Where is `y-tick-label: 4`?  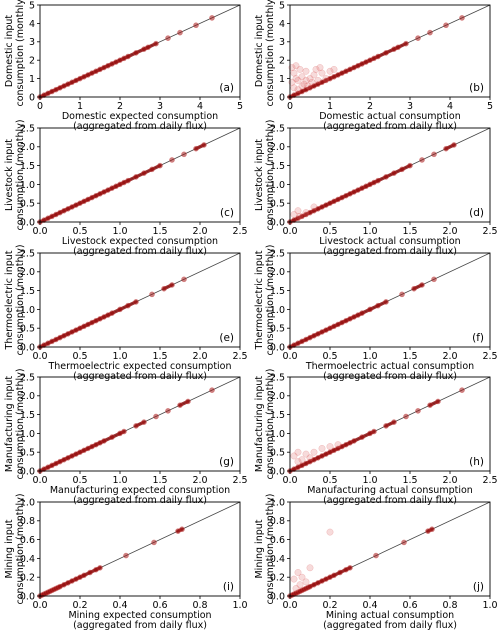 y-tick-label: 4 is located at coordinates (32, 24).